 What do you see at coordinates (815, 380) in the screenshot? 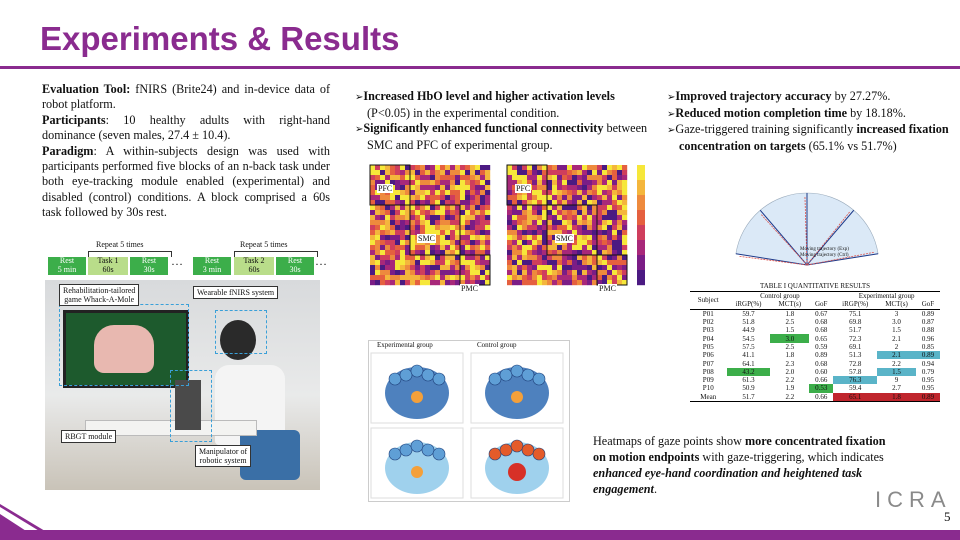
I see `table-row: P09 61.3 2.2 0.66 76.3 9 0.95` at bounding box center [815, 380].